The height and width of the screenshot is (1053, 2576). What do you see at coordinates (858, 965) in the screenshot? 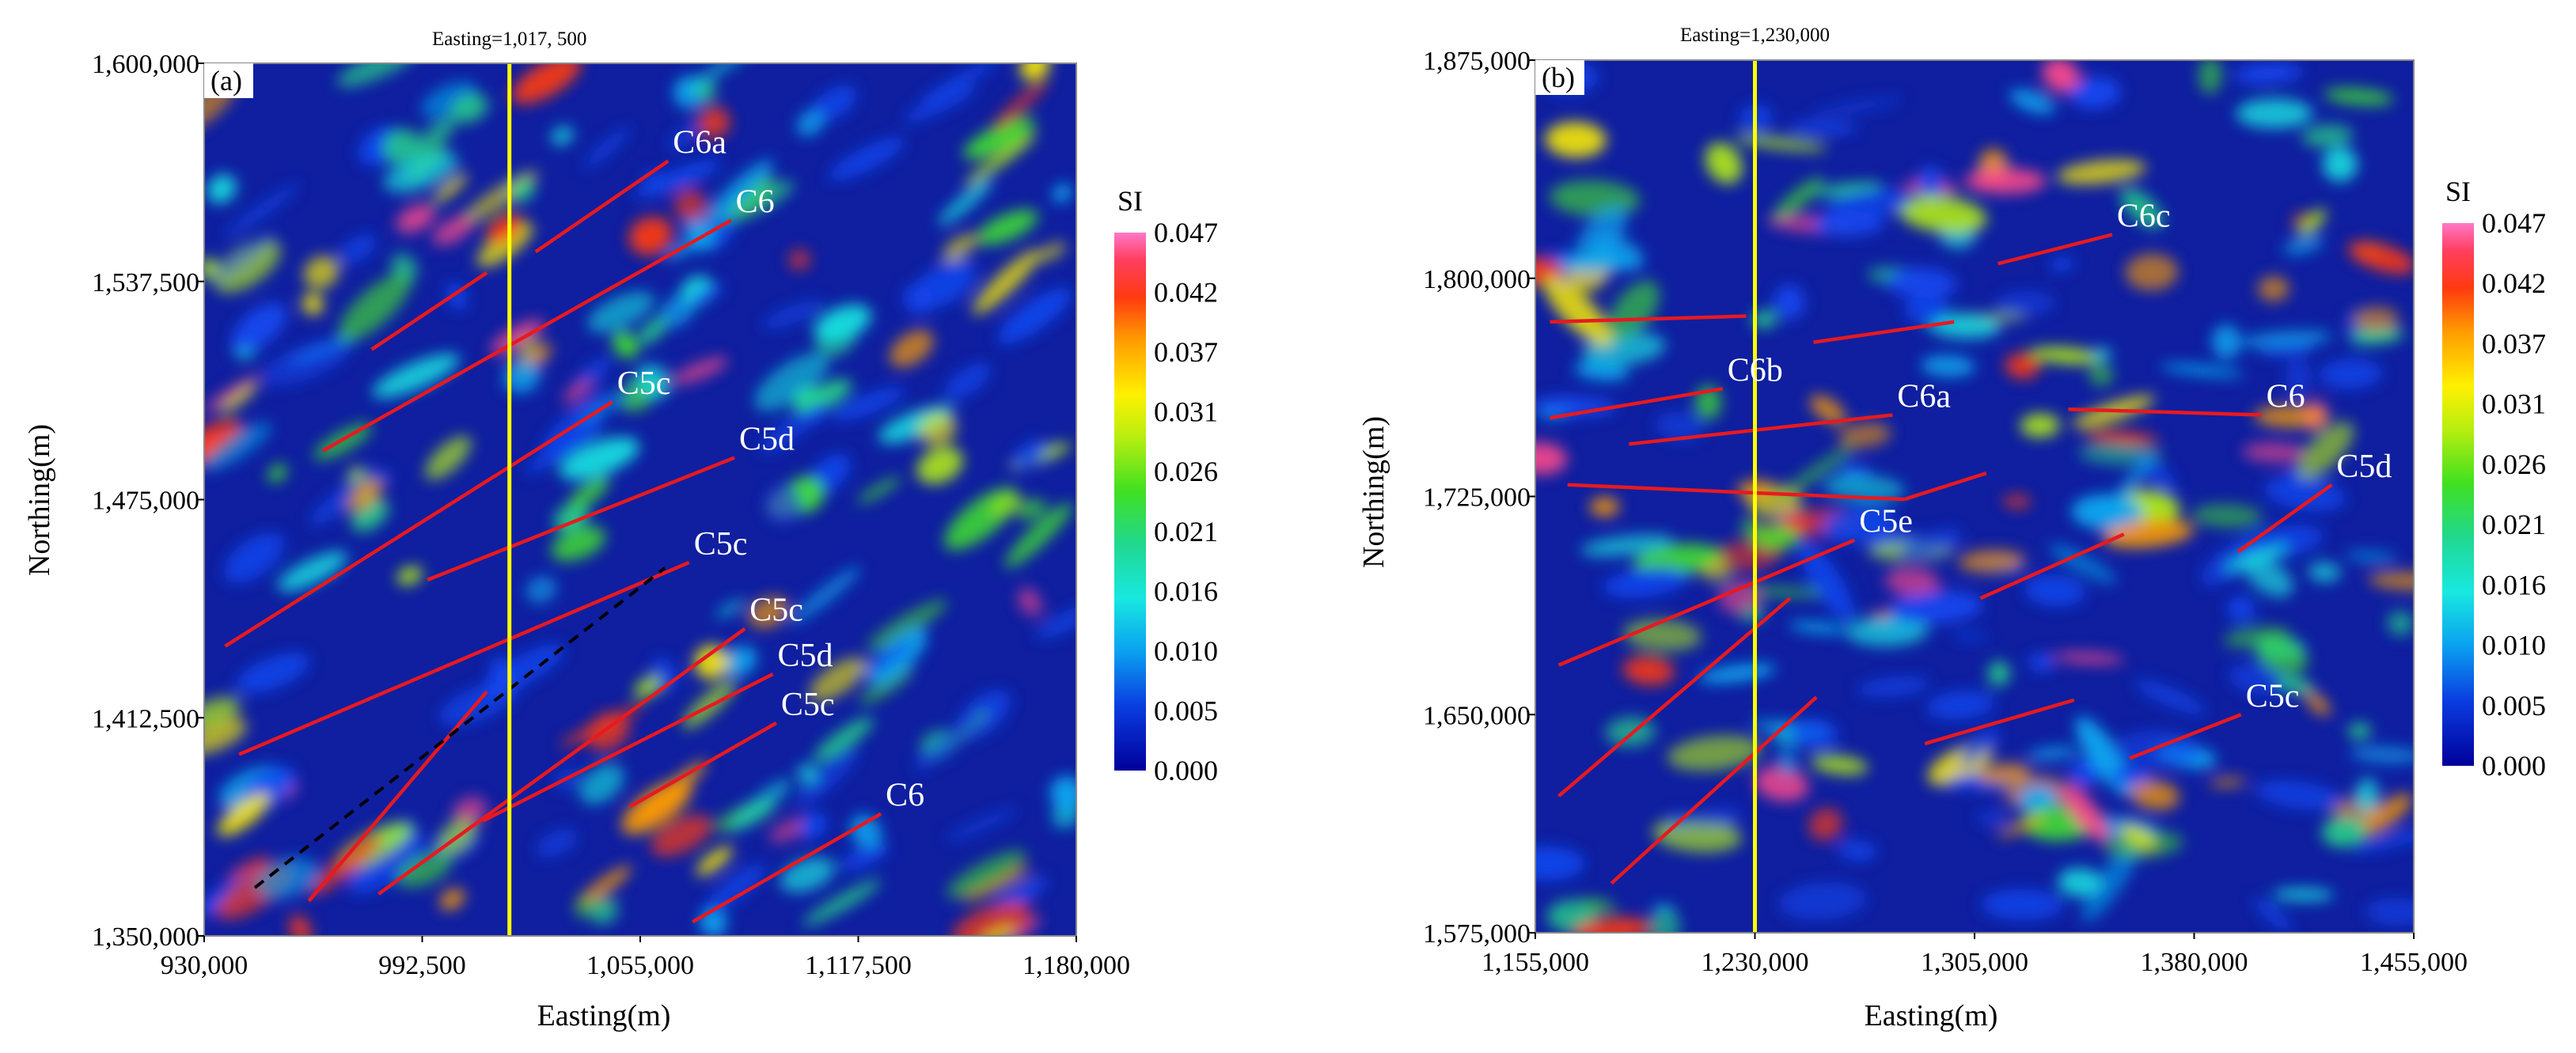
I see `x-tick-label: 1,117,500` at bounding box center [858, 965].